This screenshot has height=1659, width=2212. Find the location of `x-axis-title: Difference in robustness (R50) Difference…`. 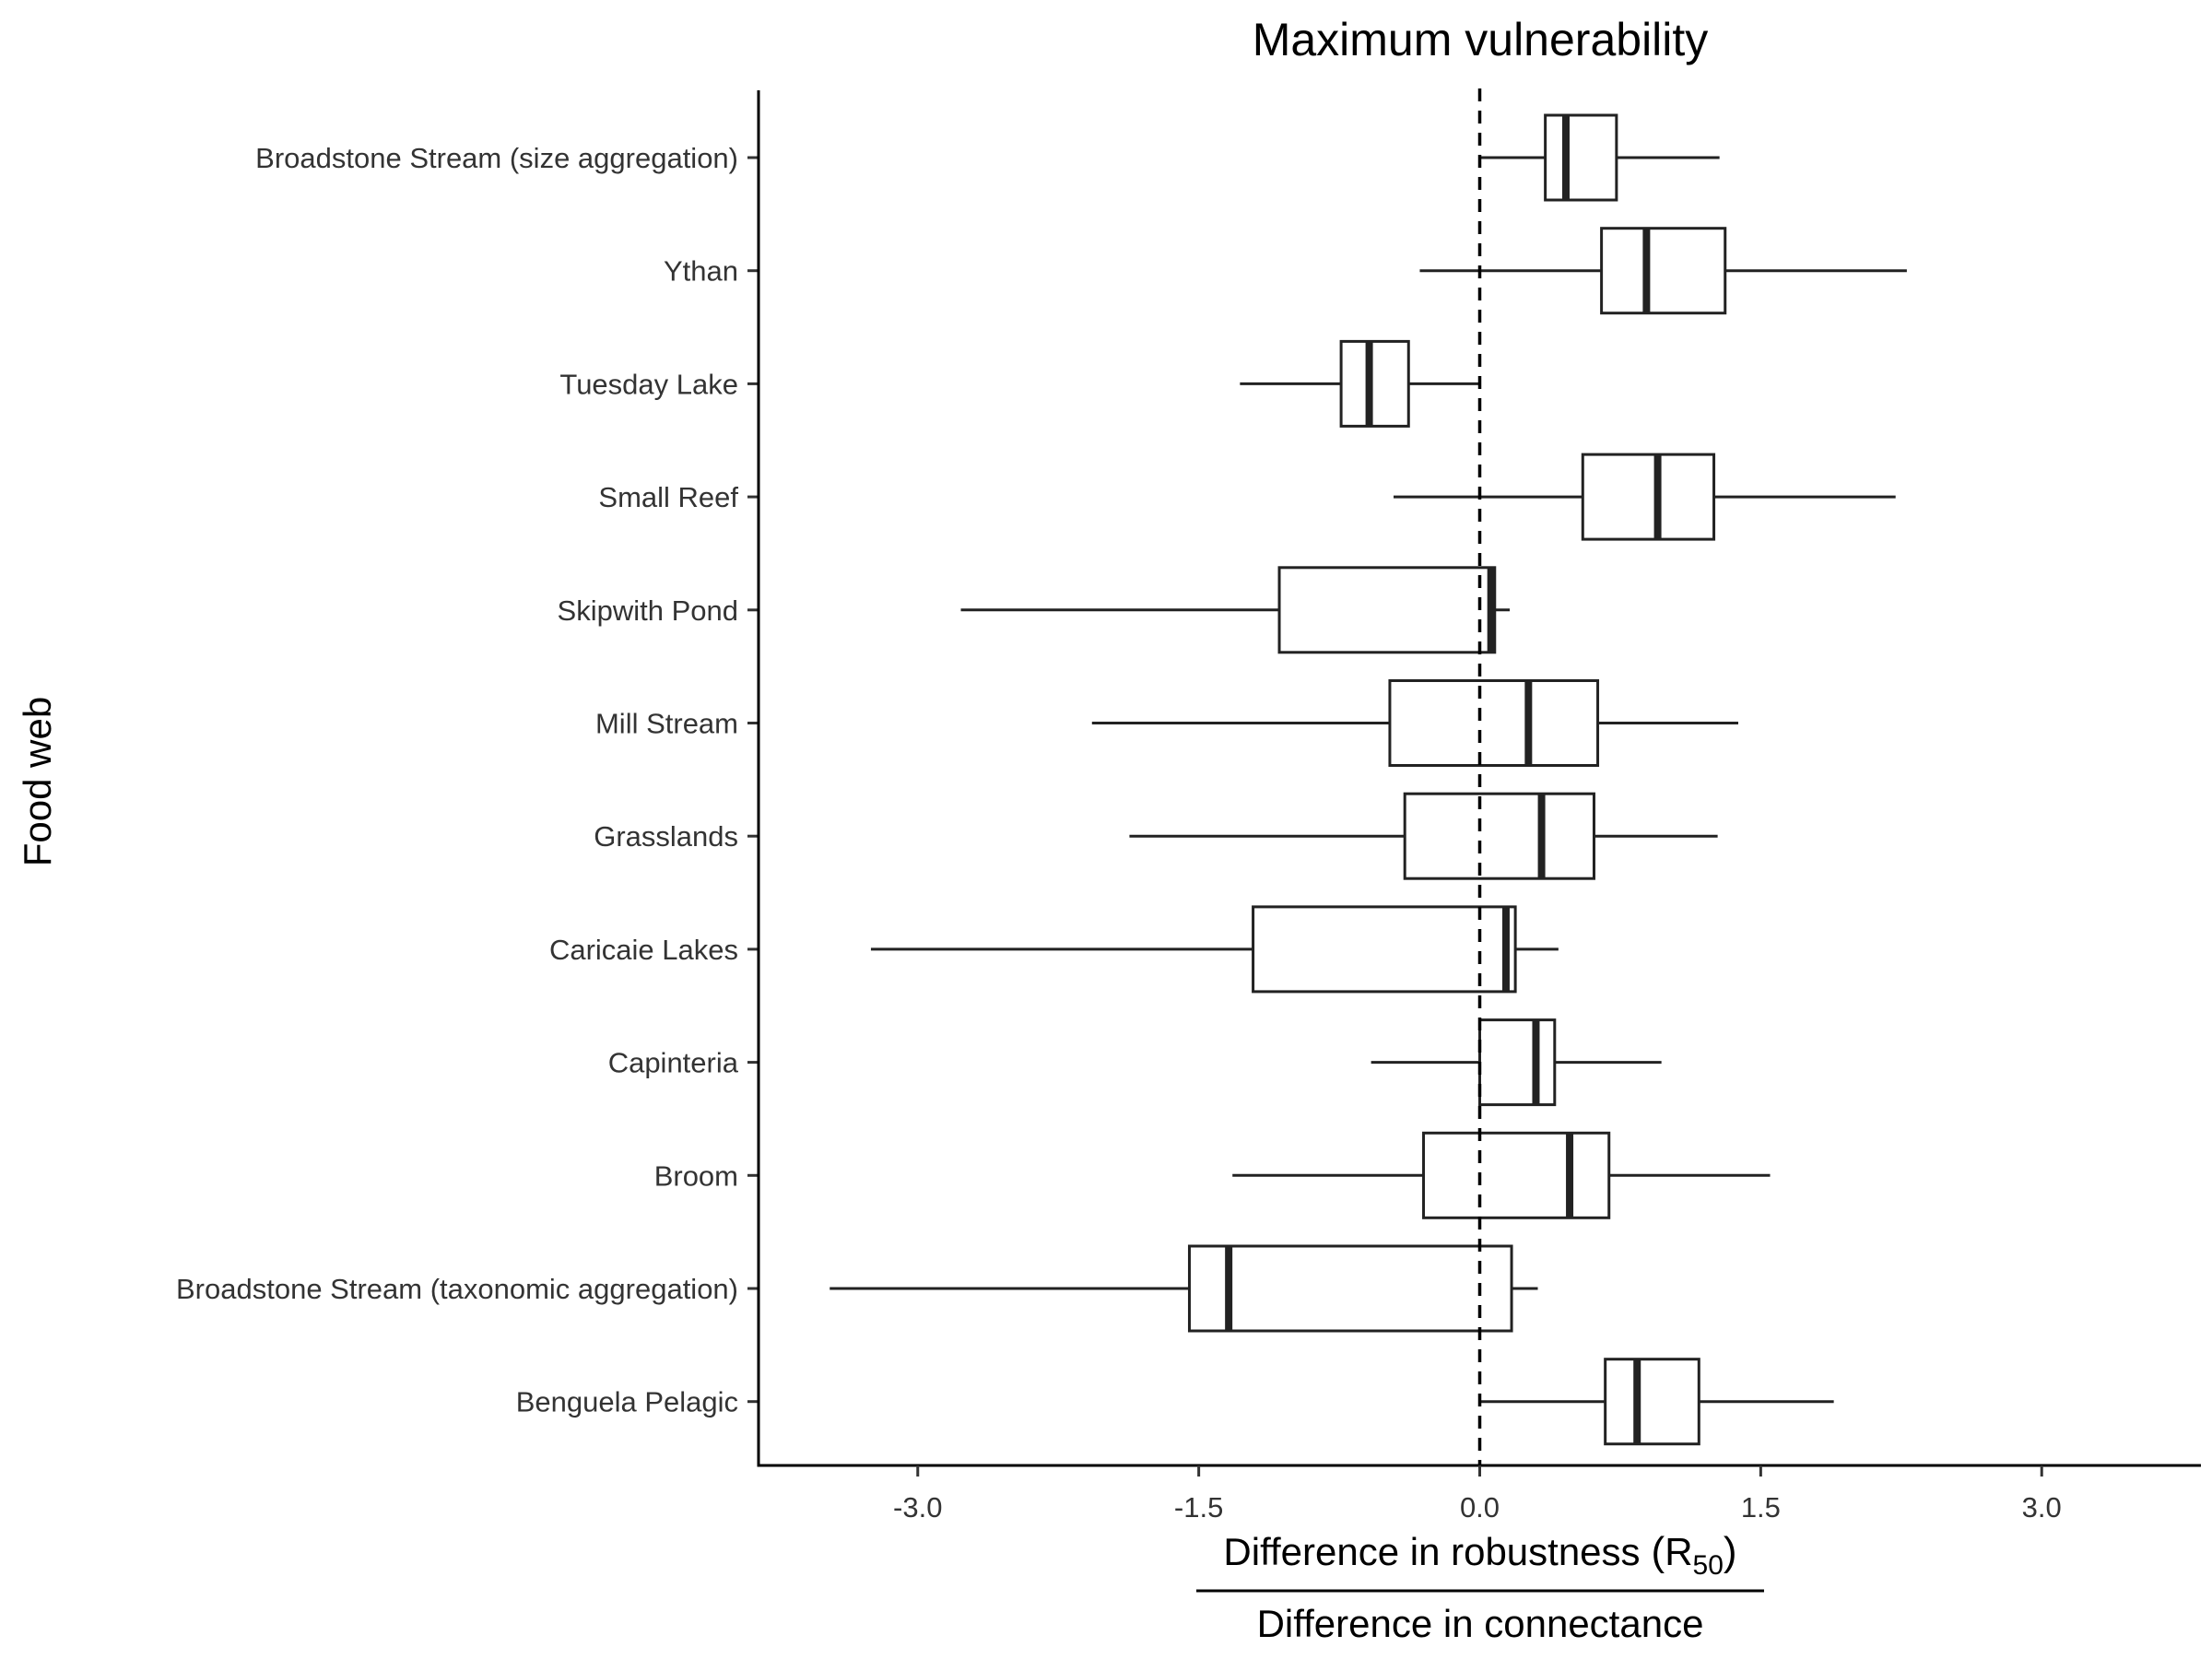

x-axis-title: Difference in robustness (R50) Difference… is located at coordinates (1480, 1587).